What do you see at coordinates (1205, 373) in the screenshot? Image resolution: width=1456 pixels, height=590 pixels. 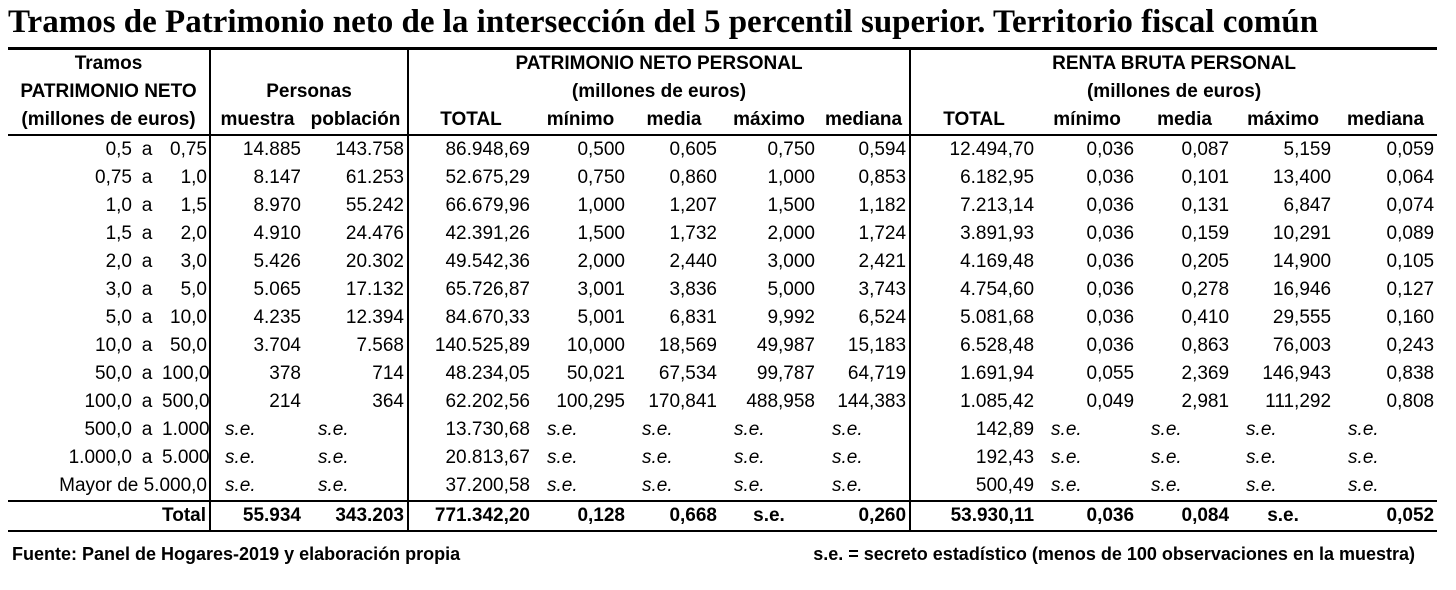 I see `table-cell: 2,369` at bounding box center [1205, 373].